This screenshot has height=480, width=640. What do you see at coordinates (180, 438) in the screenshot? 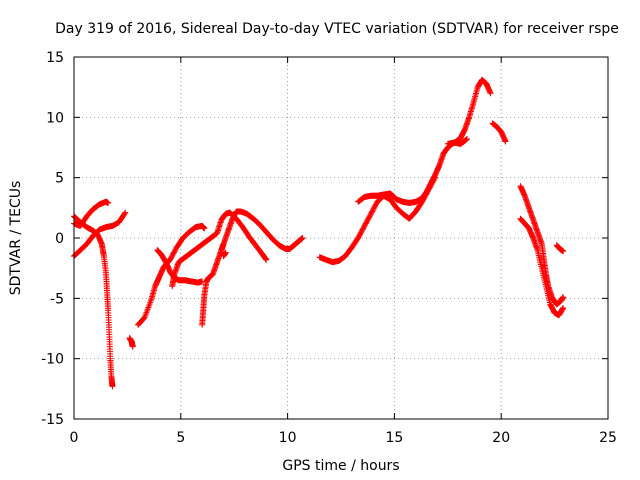
I see `x-tick-label: 5` at bounding box center [180, 438].